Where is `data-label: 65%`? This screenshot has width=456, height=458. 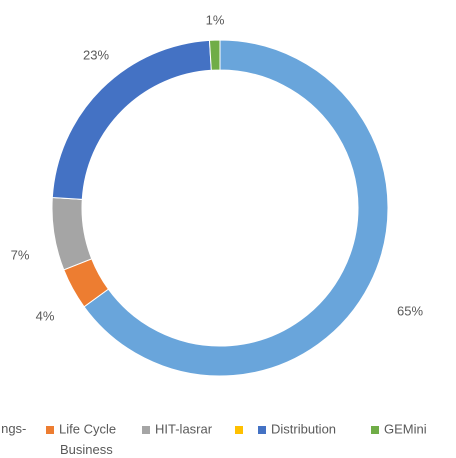
data-label: 65% is located at coordinates (410, 310).